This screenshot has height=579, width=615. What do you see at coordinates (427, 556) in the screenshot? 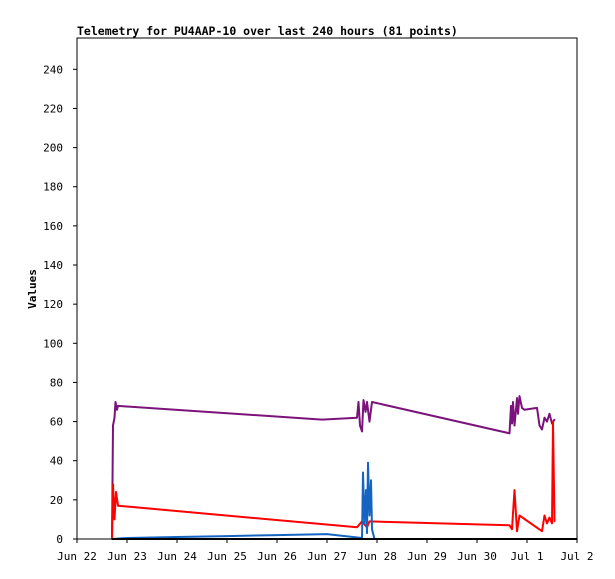
I see `x-tick-label: Jun 29` at bounding box center [427, 556].